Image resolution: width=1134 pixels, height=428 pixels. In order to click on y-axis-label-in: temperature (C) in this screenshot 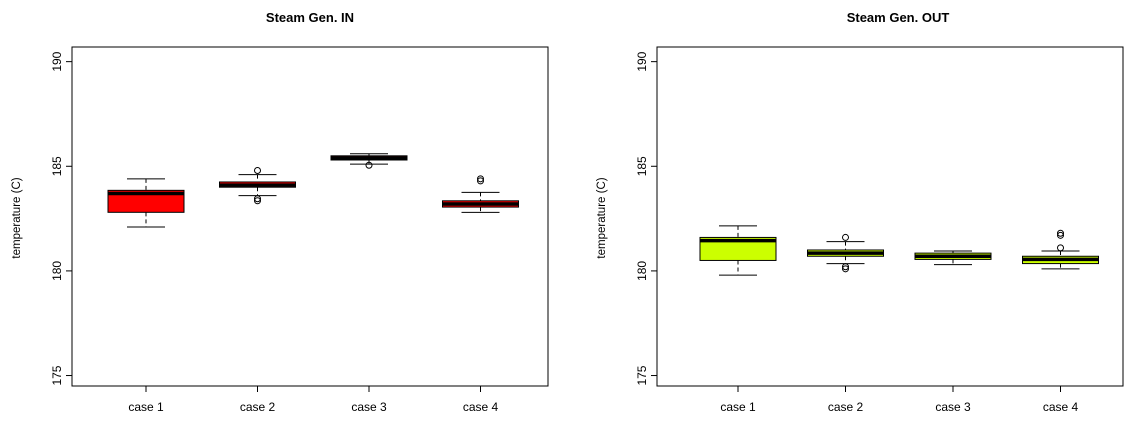, I will do `click(17, 217)`.